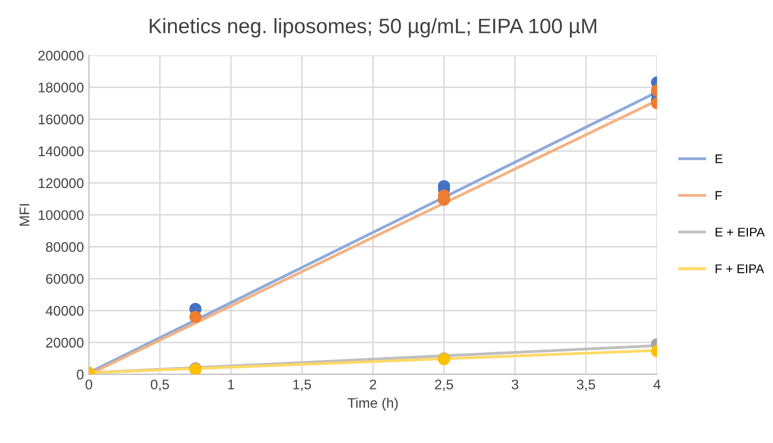 This screenshot has height=443, width=773. I want to click on chart-title: Kinetics neg. liposomes; 50 µg/mL; EIPA 100 µM, so click(373, 28).